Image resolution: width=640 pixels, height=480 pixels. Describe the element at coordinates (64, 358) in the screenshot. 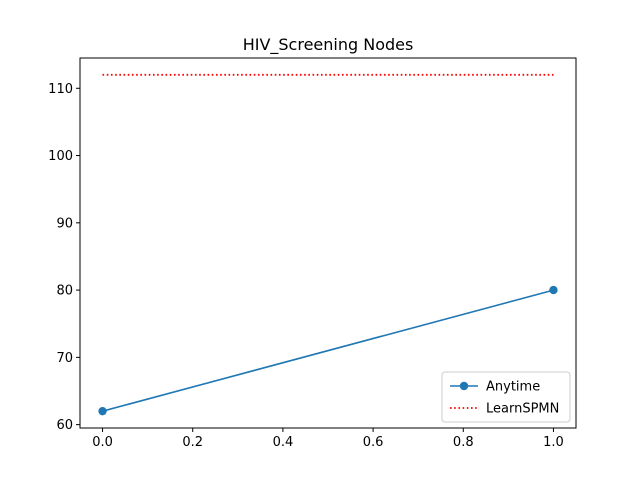

I see `y-tick-label: 70` at that location.